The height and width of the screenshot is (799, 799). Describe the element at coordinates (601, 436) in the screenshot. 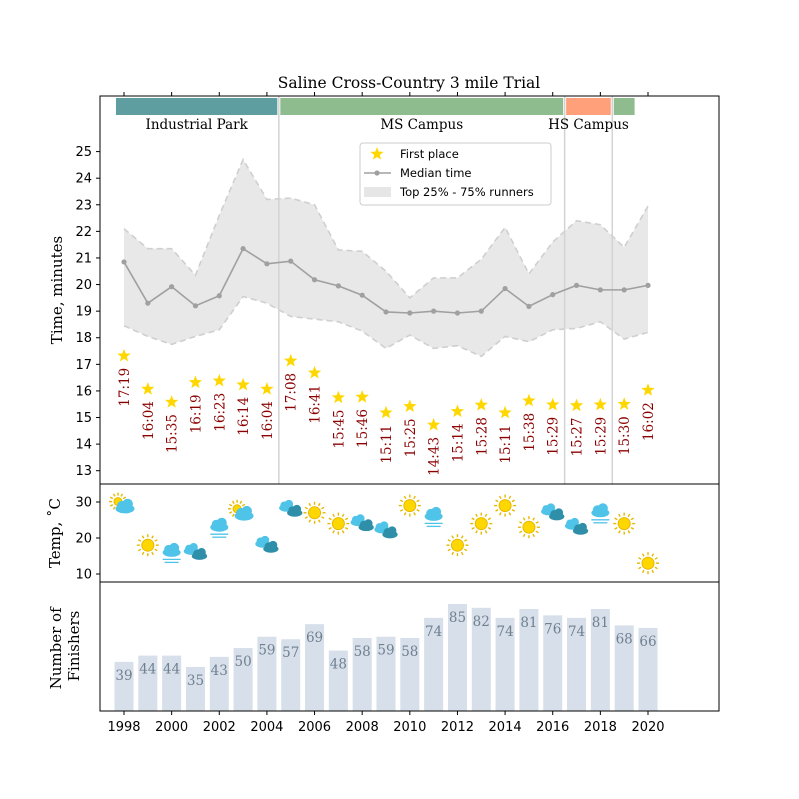

I see `first-place-time-label: 15:29` at that location.